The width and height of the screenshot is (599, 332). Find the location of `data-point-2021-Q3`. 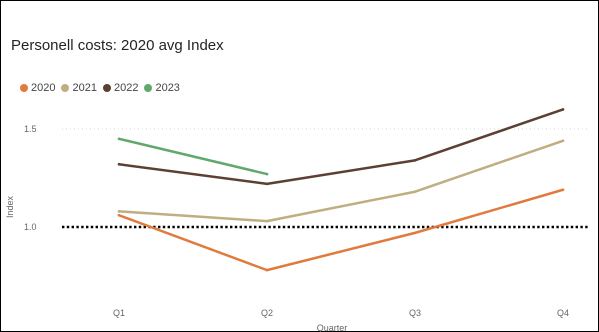

data-point-2021-Q3 is located at coordinates (415, 192).